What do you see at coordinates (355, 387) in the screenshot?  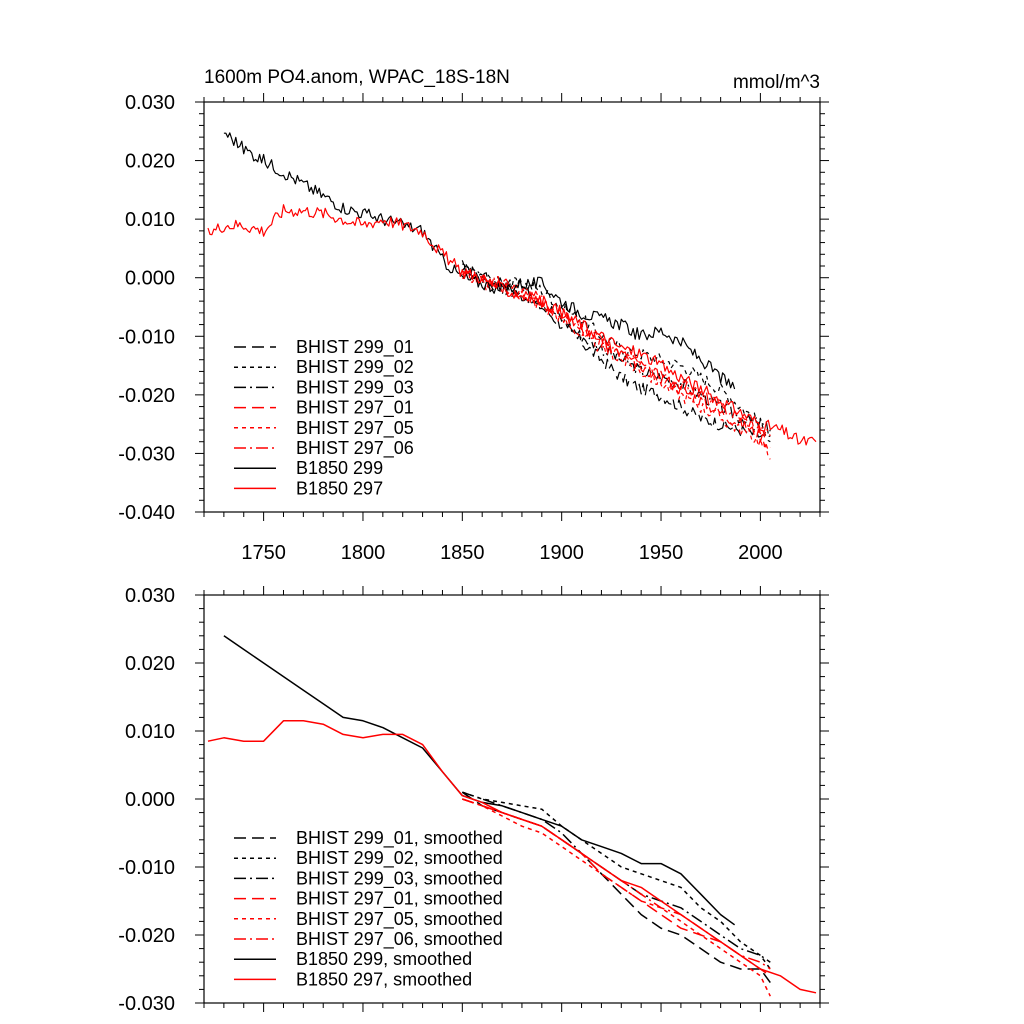 I see `legend-label: BHIST 299_03` at bounding box center [355, 387].